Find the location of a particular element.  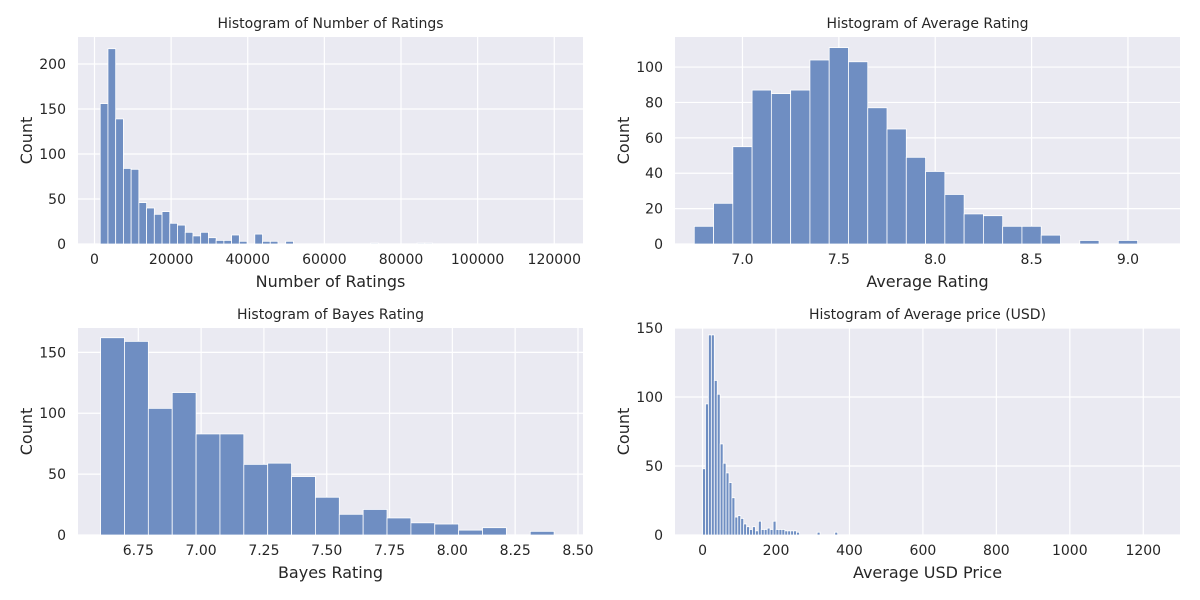

x-tick-label: 7.5 is located at coordinates (839, 260).